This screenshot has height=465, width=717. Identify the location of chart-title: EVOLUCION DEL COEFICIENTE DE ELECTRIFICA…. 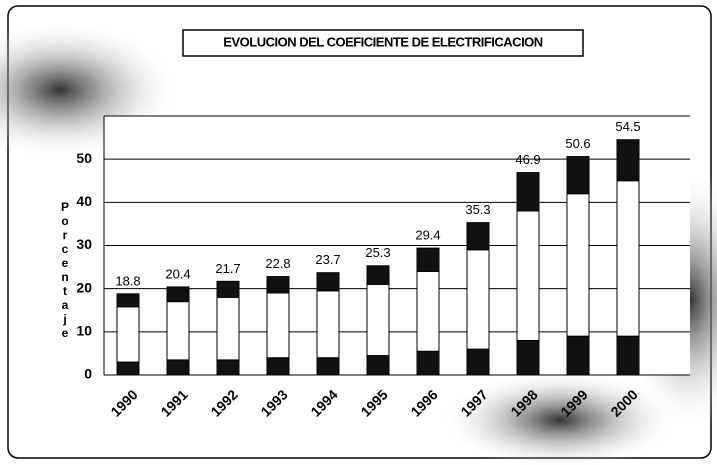
(383, 41).